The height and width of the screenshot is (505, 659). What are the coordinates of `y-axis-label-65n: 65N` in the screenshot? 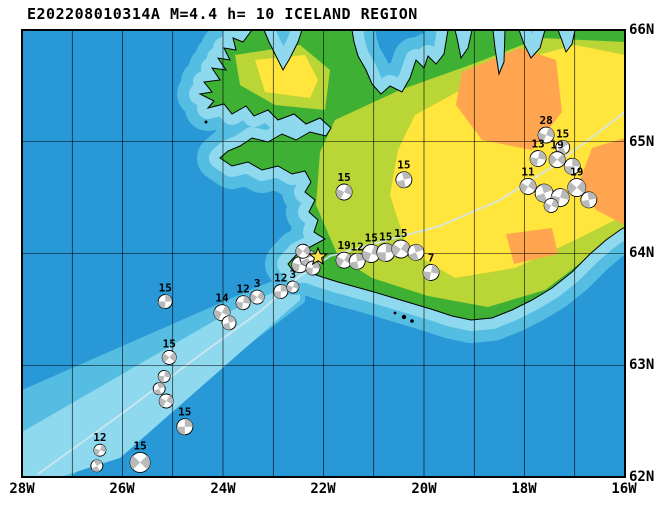 It's located at (642, 142).